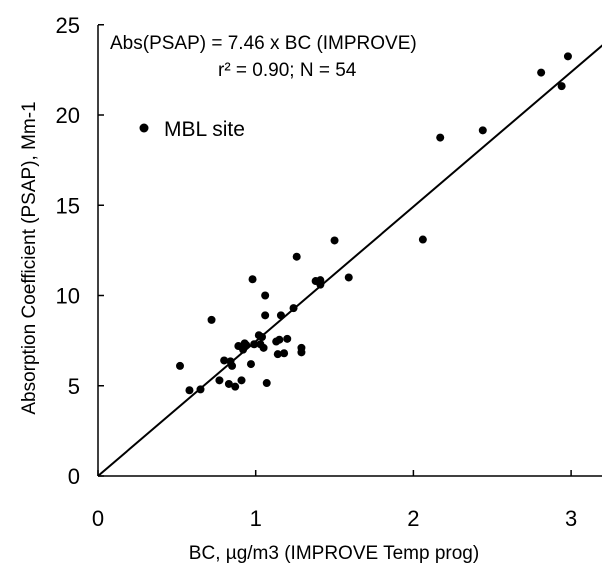 The height and width of the screenshot is (572, 602). Describe the element at coordinates (263, 43) in the screenshot. I see `fit-equation-annotation: Abs(PSAP) = 7.46 x BC (IMPROVE)` at that location.